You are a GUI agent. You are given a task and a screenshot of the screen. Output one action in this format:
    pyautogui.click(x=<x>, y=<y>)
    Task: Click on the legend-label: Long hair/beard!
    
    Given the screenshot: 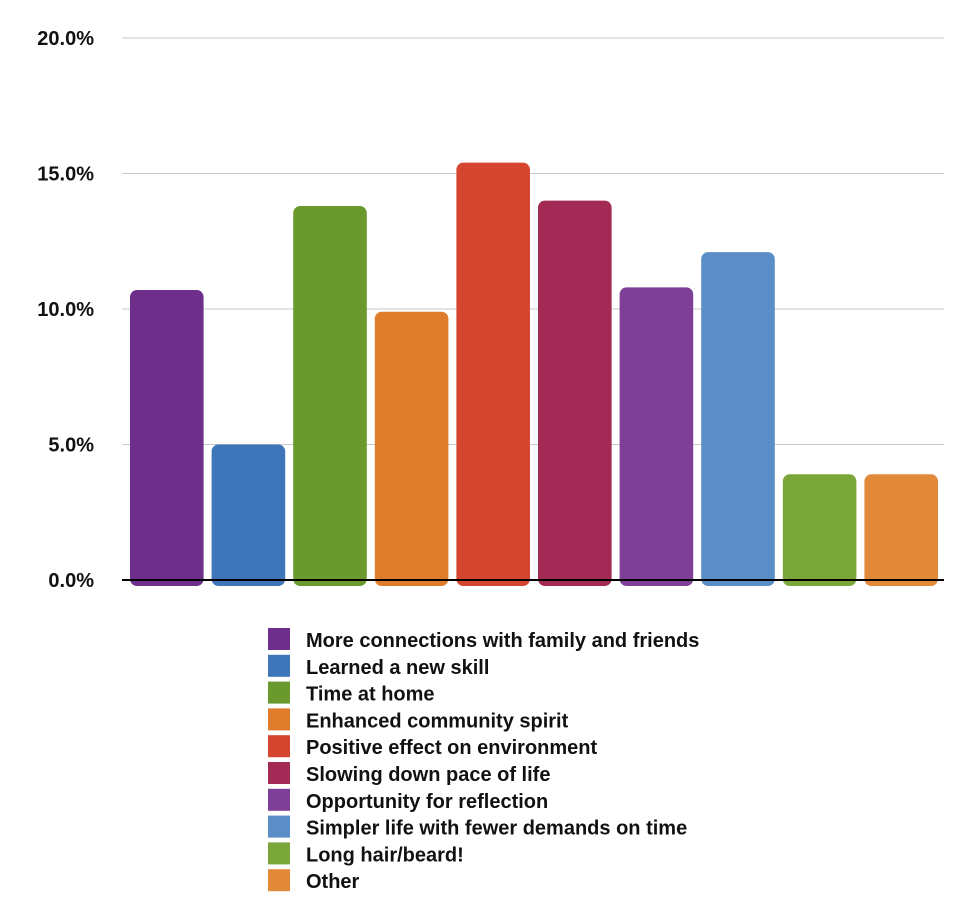 What is the action you would take?
    pyautogui.click(x=385, y=855)
    